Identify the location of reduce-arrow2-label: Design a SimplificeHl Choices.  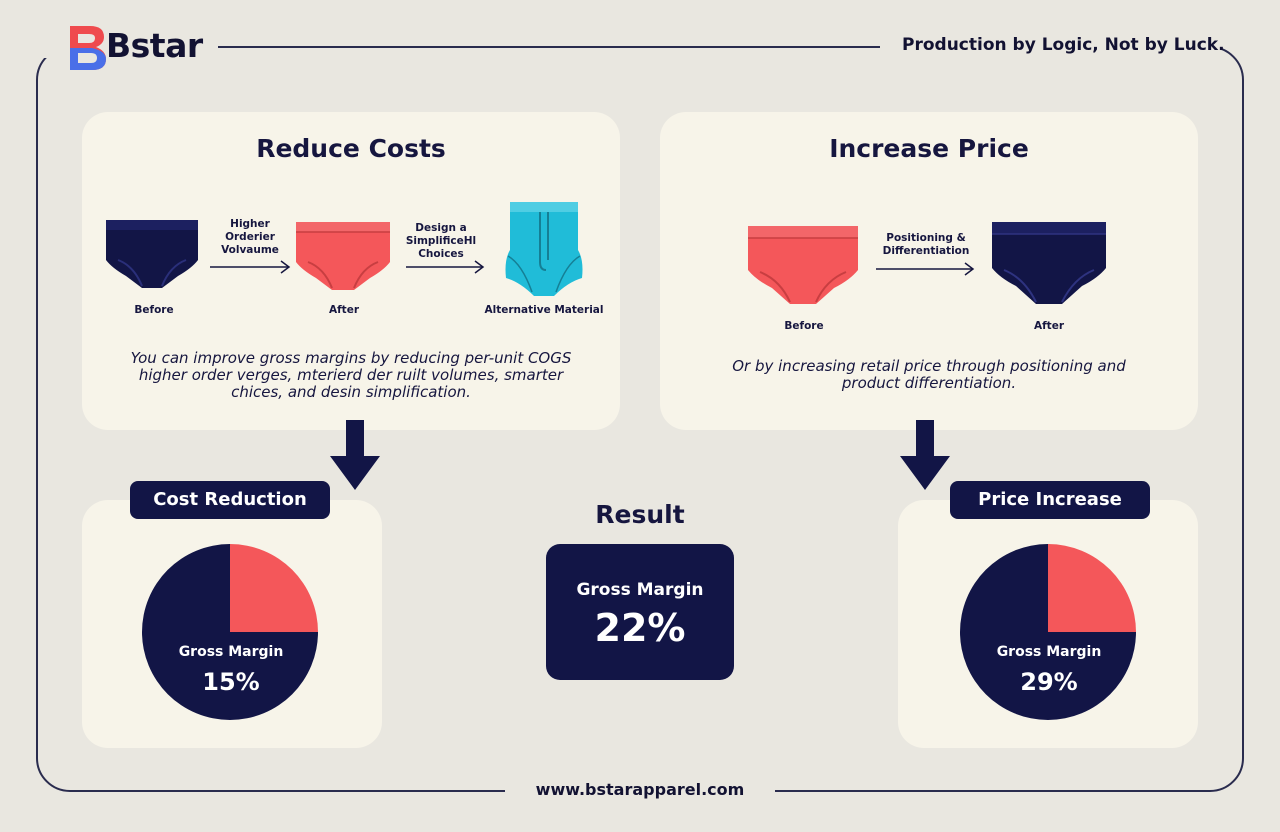
(441, 241).